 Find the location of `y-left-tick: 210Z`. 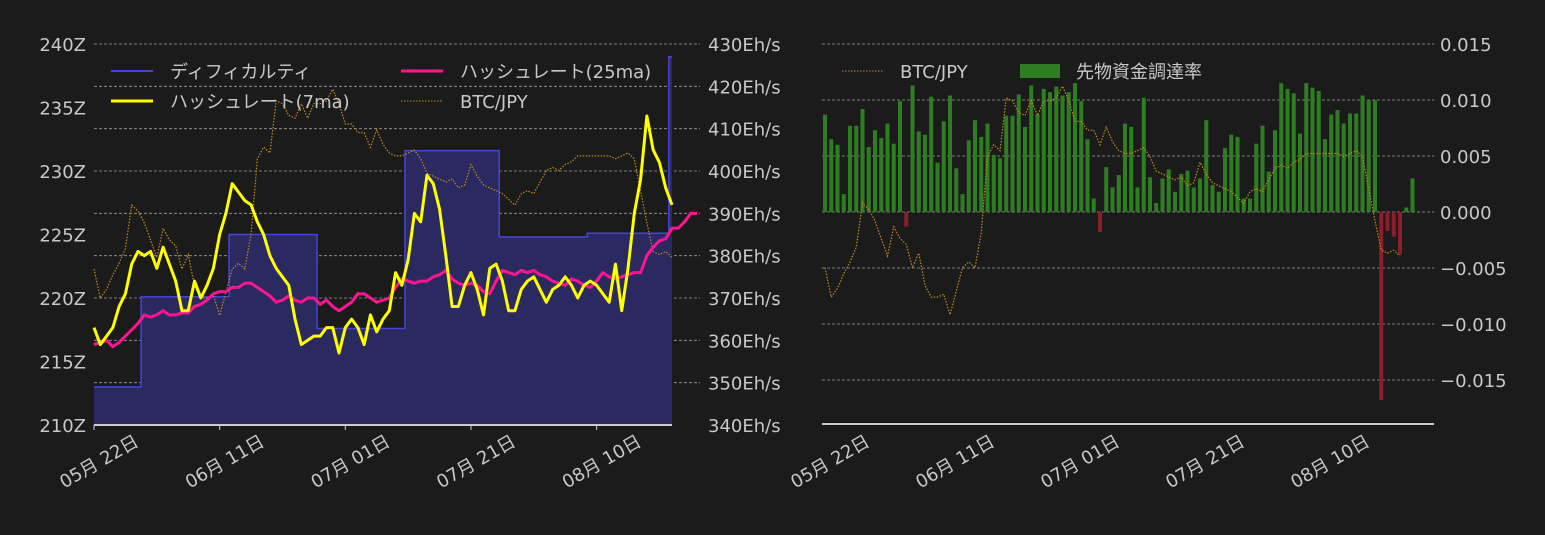

y-left-tick: 210Z is located at coordinates (62, 426).